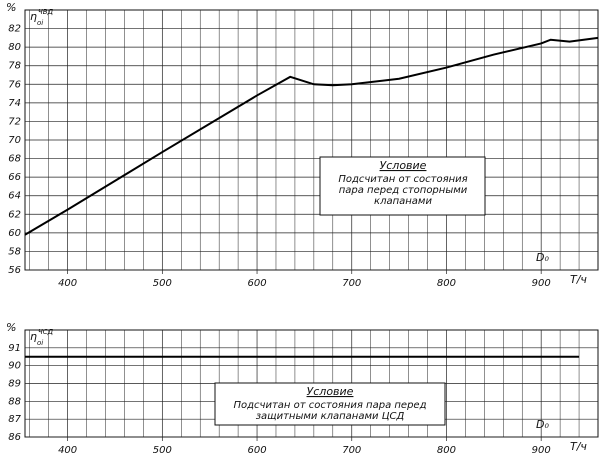 Image resolution: width=604 pixels, height=459 pixels. Describe the element at coordinates (46, 332) in the screenshot. I see `y-label-superscript: ЧСД` at that location.